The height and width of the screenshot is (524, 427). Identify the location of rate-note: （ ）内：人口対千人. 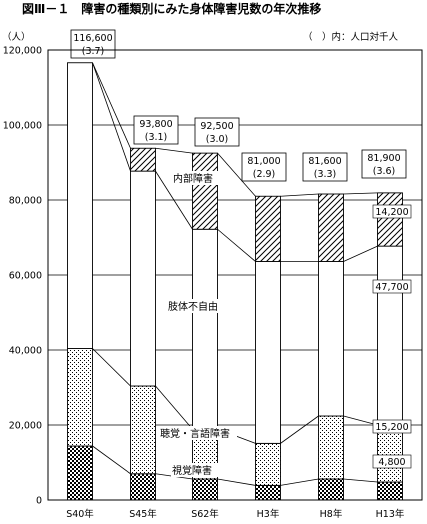
(351, 37).